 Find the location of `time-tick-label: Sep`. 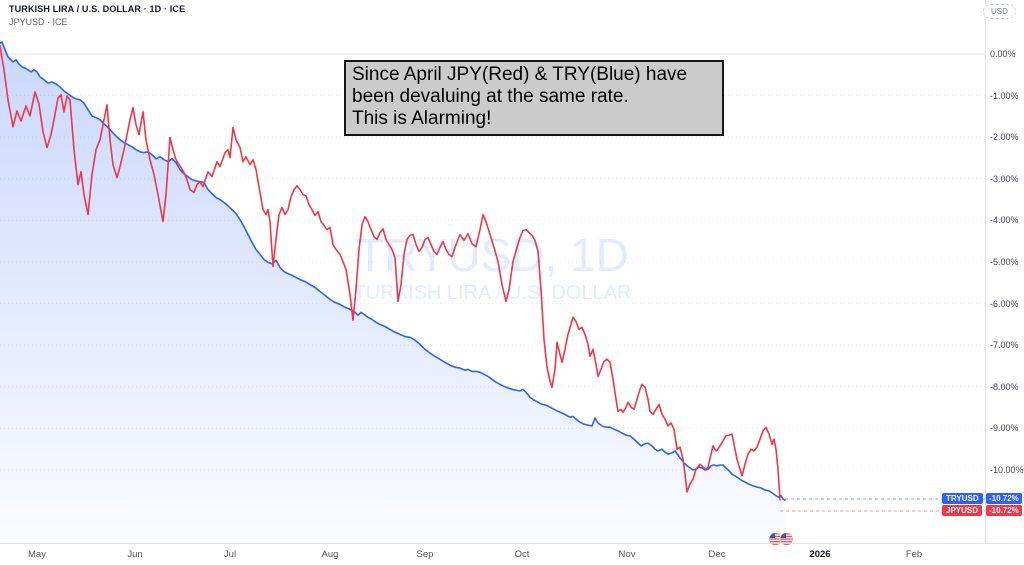

time-tick-label: Sep is located at coordinates (425, 554).